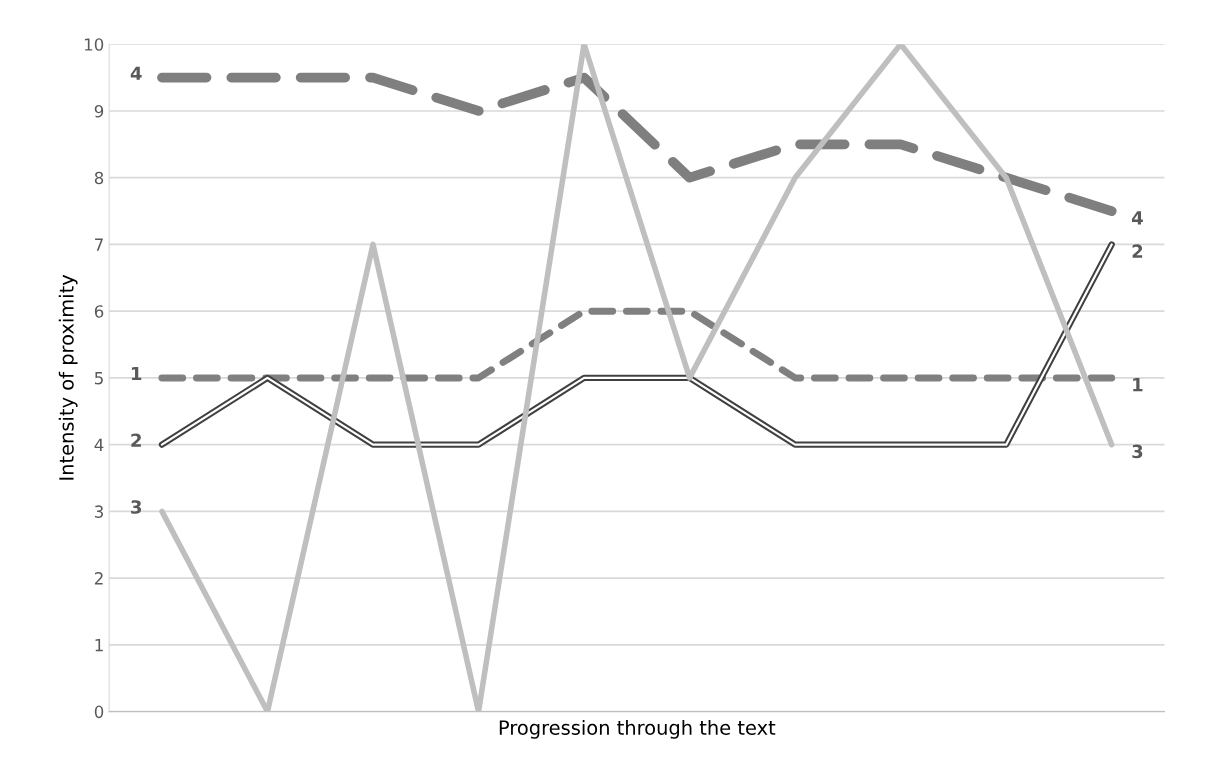  Describe the element at coordinates (98, 511) in the screenshot. I see `y-tick-label: 3` at that location.